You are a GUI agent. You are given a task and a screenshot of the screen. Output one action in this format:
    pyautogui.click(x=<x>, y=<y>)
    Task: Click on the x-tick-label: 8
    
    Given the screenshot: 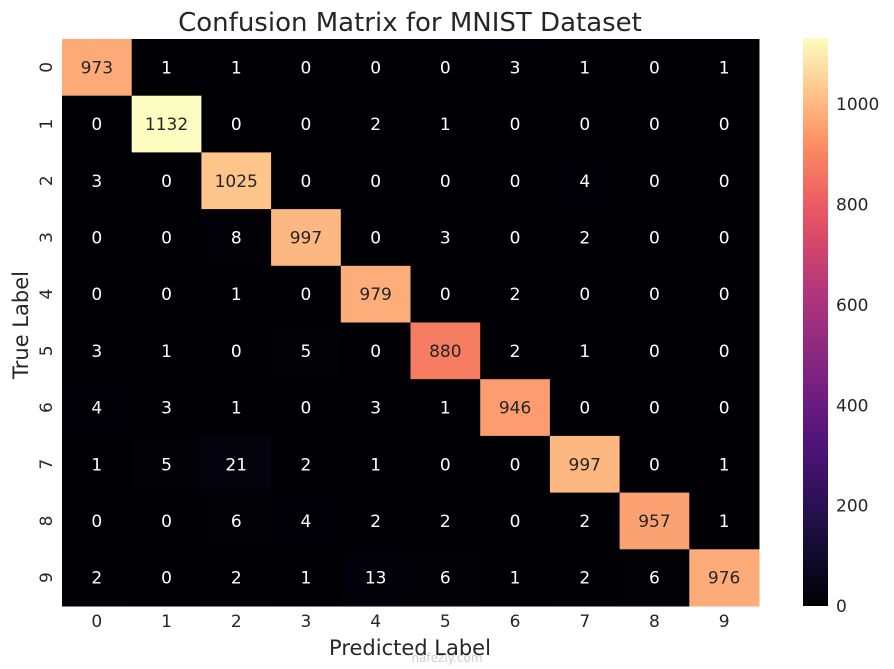 What is the action you would take?
    pyautogui.click(x=654, y=622)
    